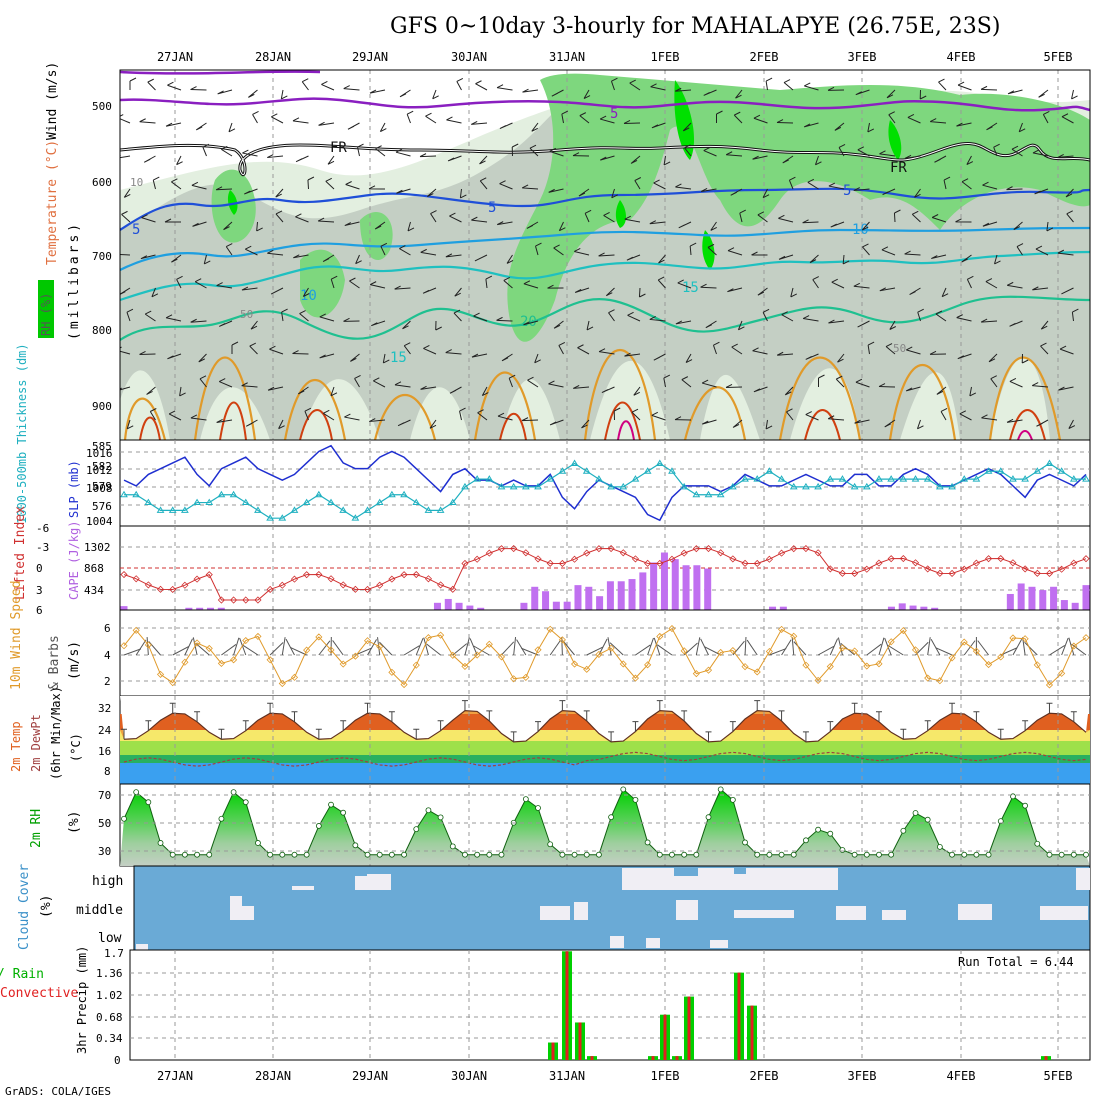  Describe the element at coordinates (689, 1028) in the screenshot. I see `precip-bar-convective` at that location.